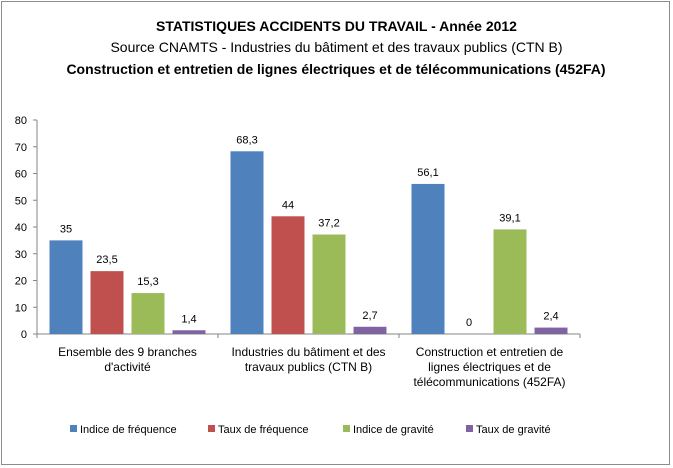  Describe the element at coordinates (21, 255) in the screenshot. I see `y-tick-label: 30` at that location.